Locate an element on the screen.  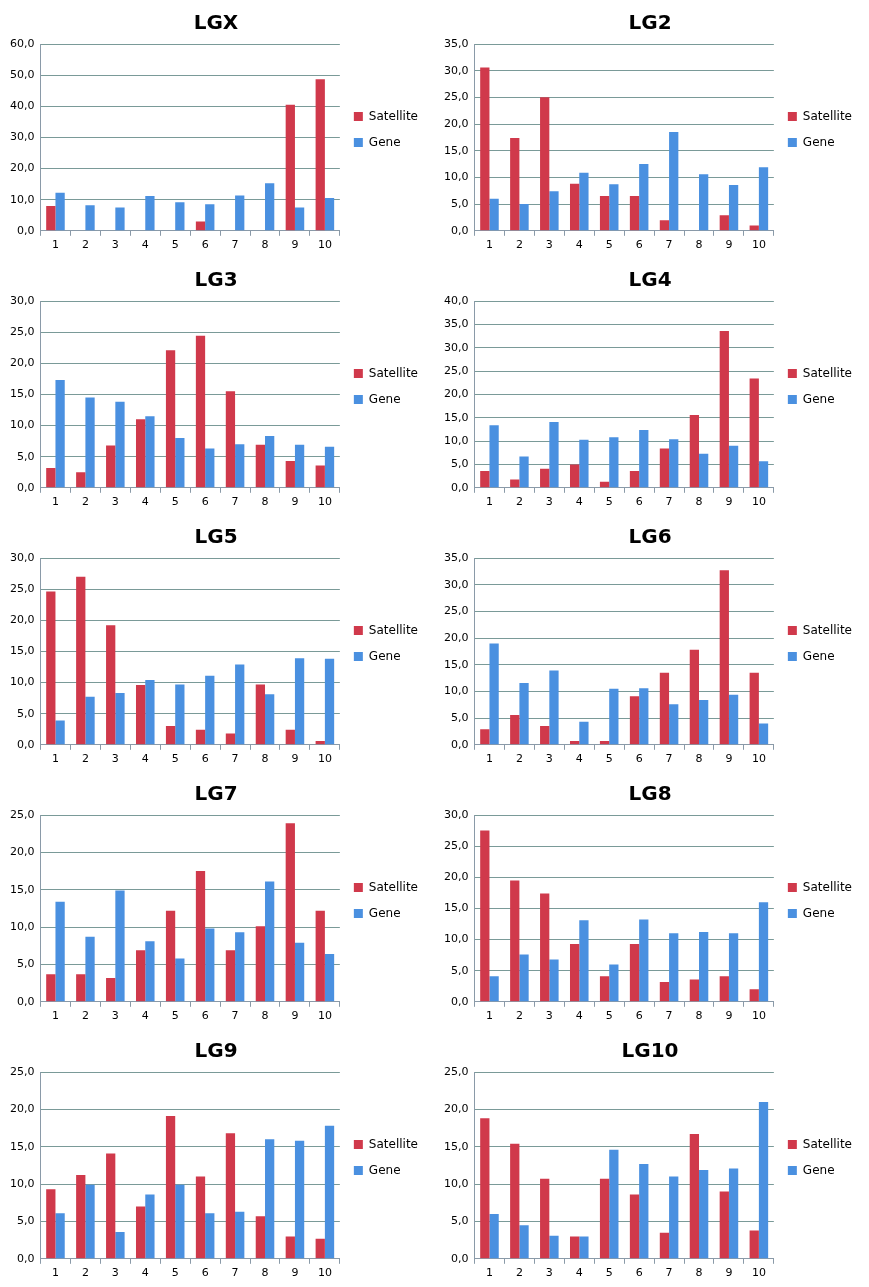
x-tick-label: 3 is located at coordinates (549, 1273).